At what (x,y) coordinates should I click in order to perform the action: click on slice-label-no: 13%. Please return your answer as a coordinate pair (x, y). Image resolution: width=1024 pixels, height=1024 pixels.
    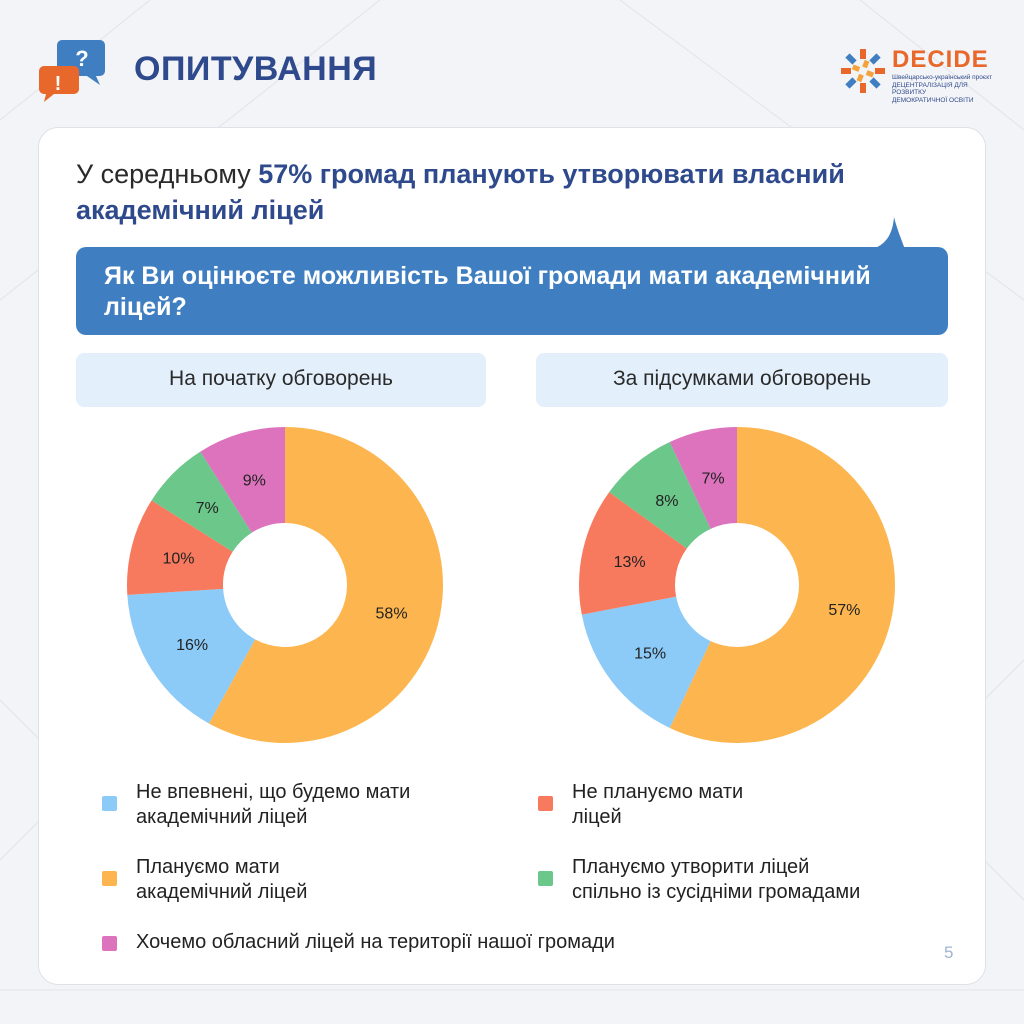
    Looking at the image, I should click on (630, 562).